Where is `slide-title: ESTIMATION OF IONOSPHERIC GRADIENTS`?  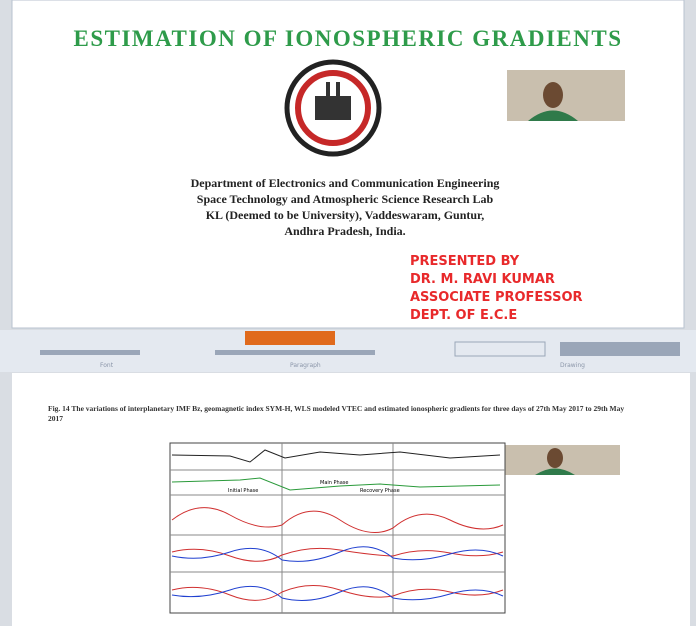 slide-title: ESTIMATION OF IONOSPHERIC GRADIENTS is located at coordinates (348, 38).